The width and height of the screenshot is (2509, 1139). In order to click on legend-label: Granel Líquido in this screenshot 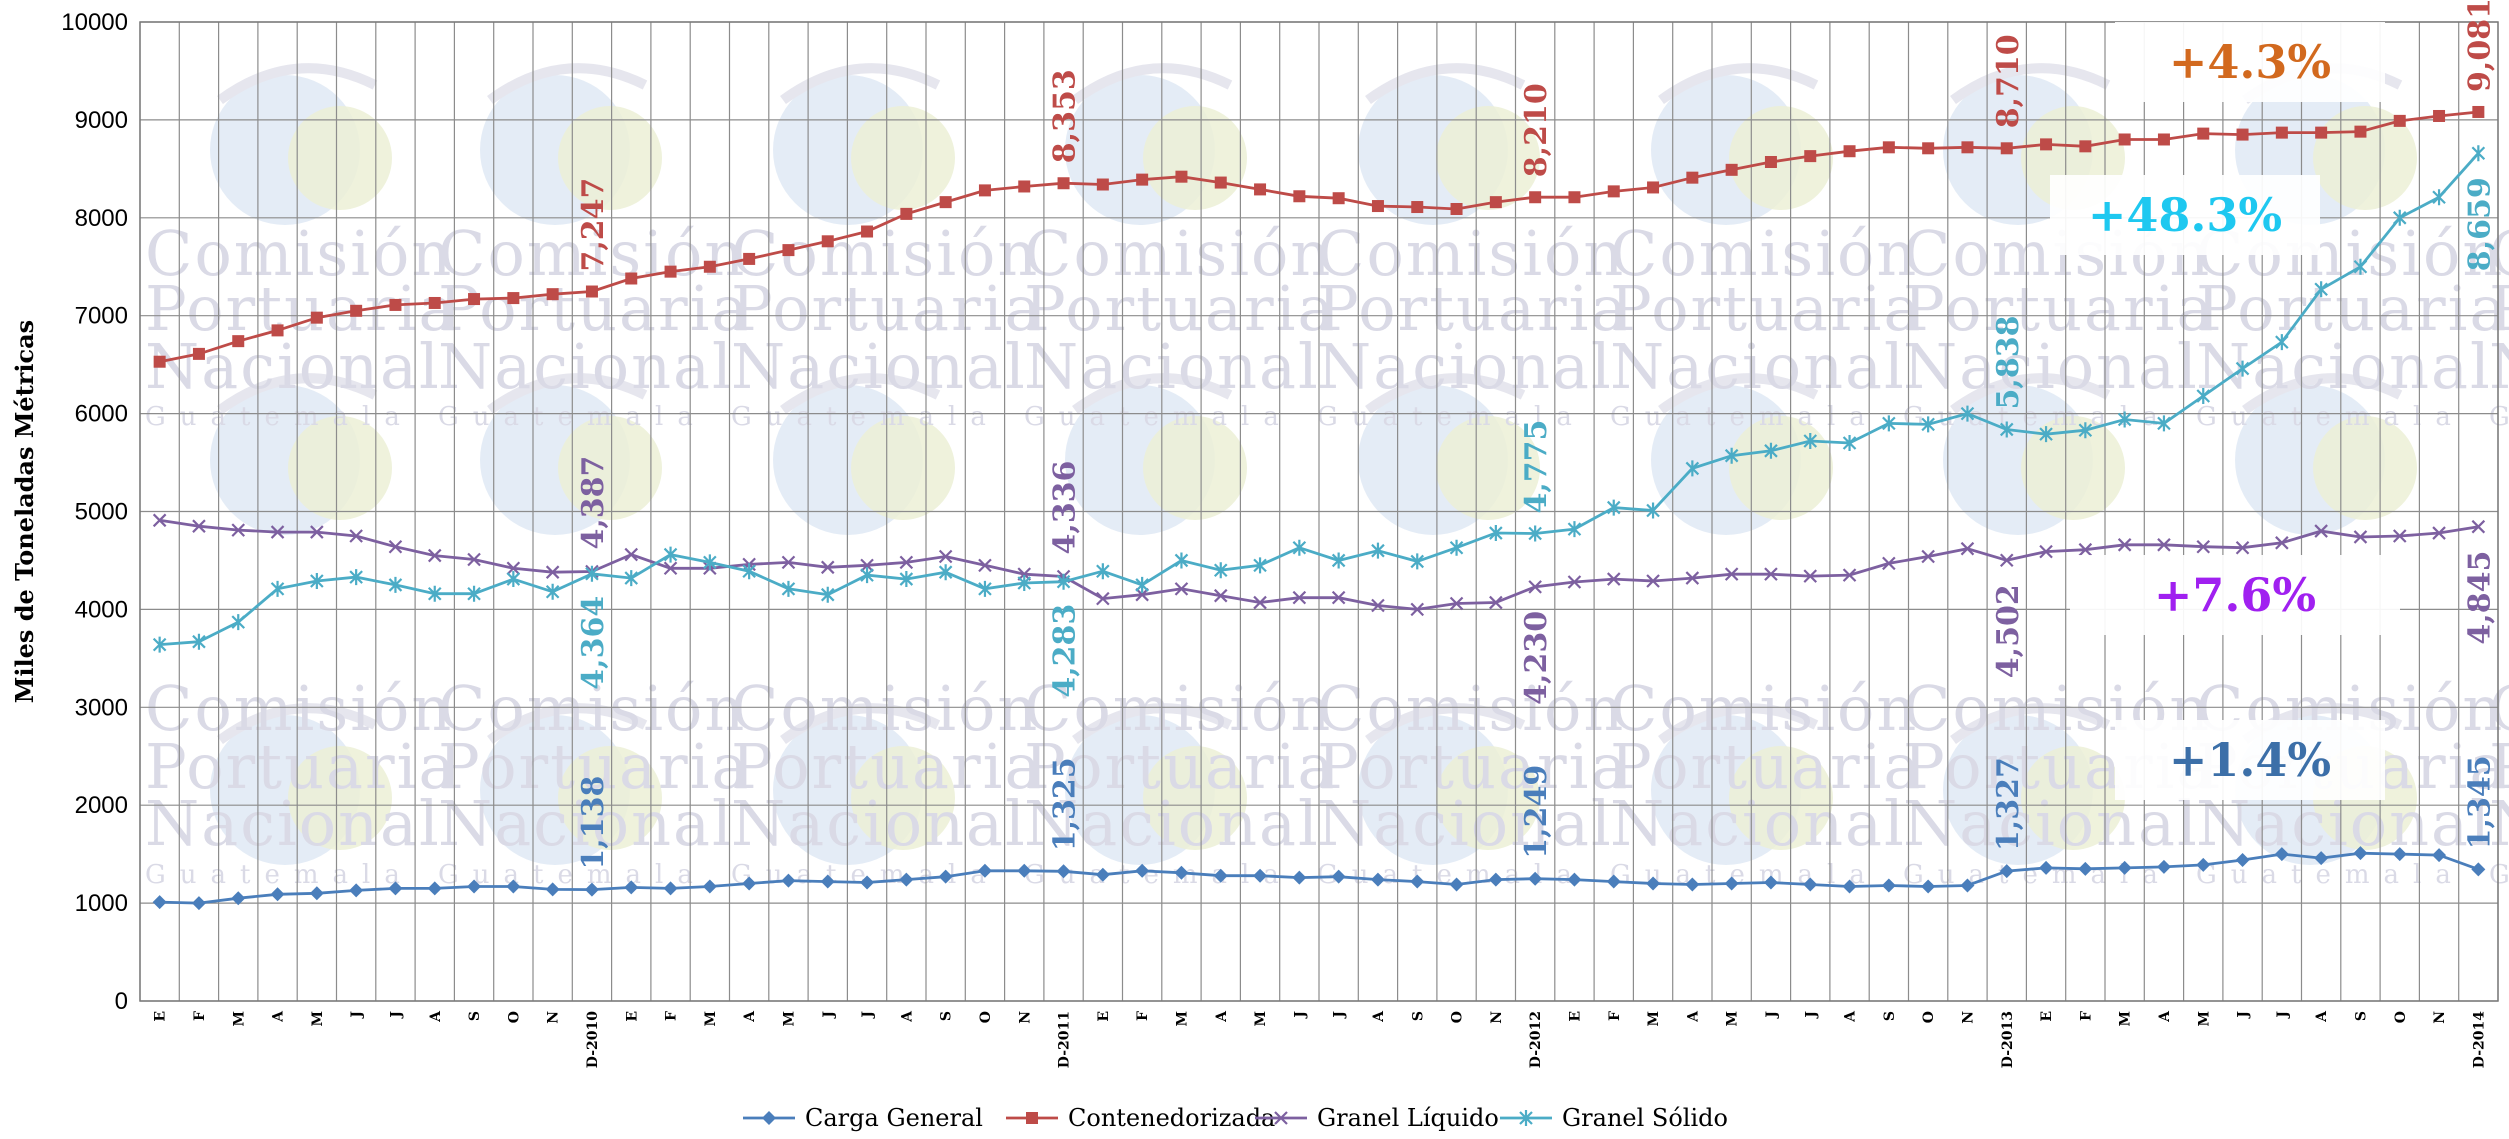, I will do `click(1408, 1118)`.